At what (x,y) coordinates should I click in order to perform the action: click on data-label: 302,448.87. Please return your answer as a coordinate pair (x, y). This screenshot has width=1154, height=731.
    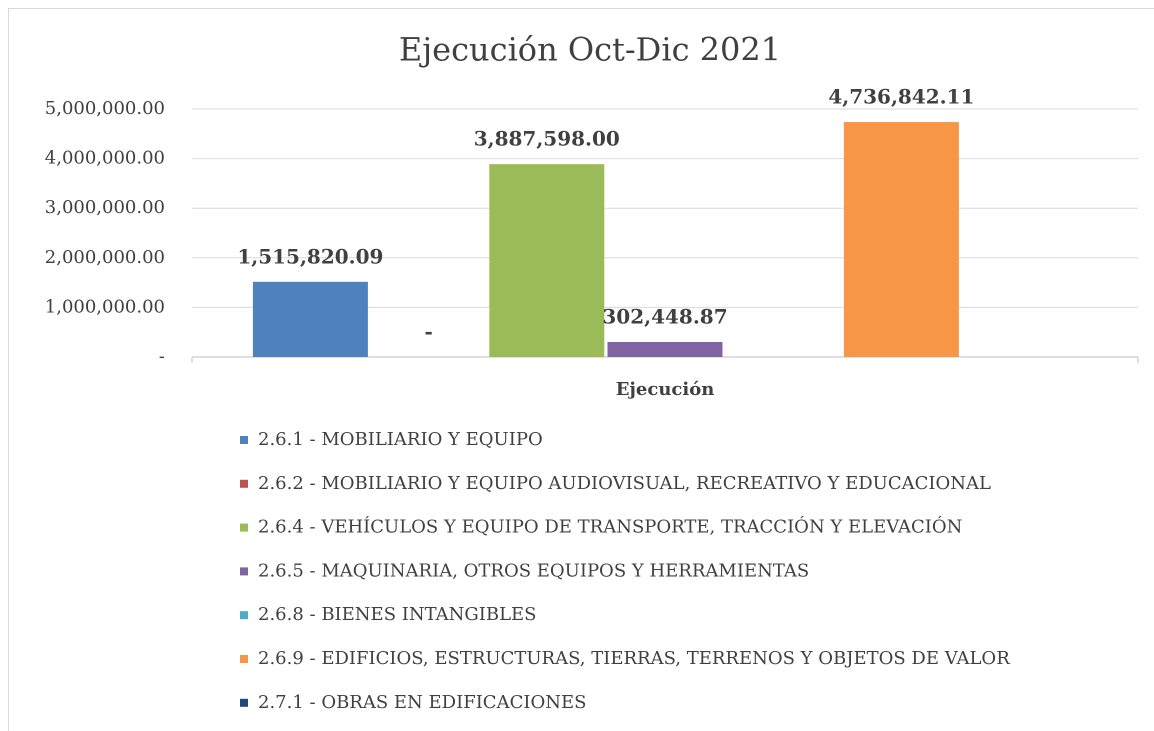
    Looking at the image, I should click on (664, 316).